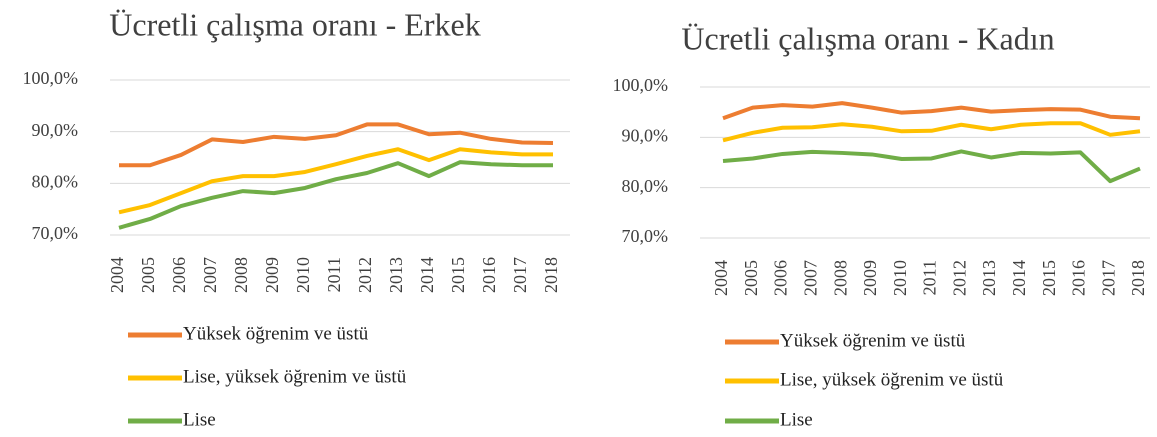  What do you see at coordinates (867, 38) in the screenshot?
I see `chart-title: Ücretli çalışma oranı - Kadın` at bounding box center [867, 38].